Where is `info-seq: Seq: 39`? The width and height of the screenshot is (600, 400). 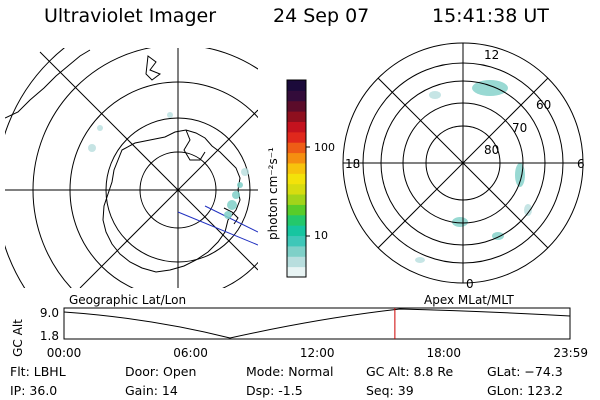 info-seq: Seq: 39 is located at coordinates (390, 390).